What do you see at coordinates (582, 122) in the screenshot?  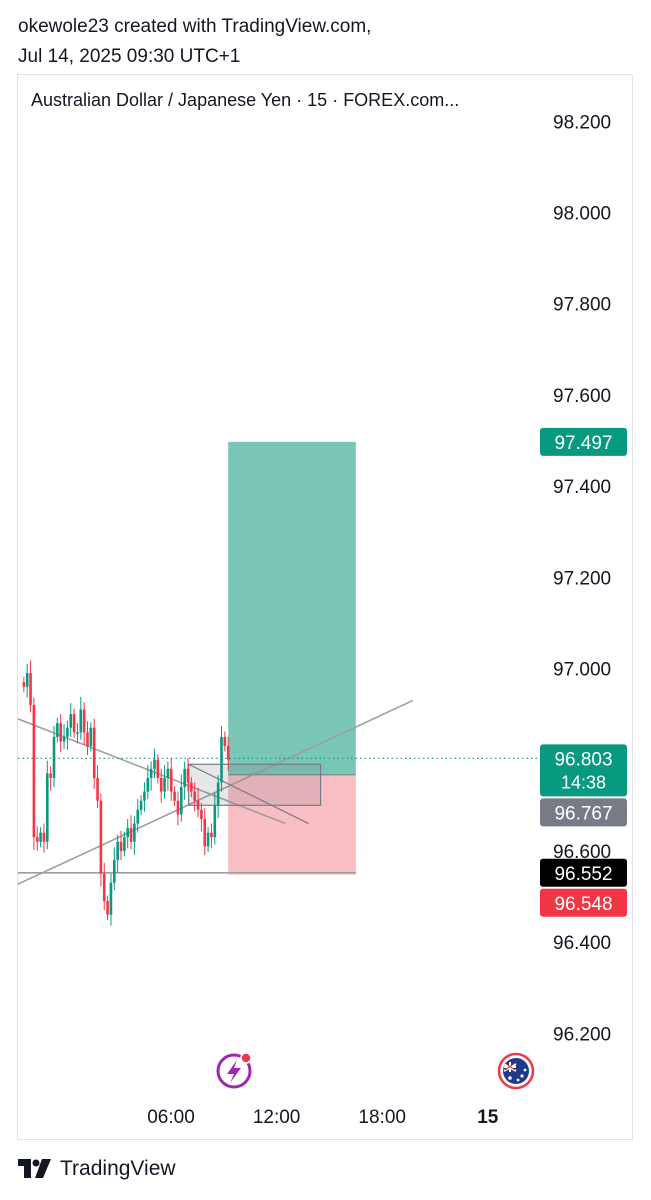 I see `y-tick-label: 98.200` at bounding box center [582, 122].